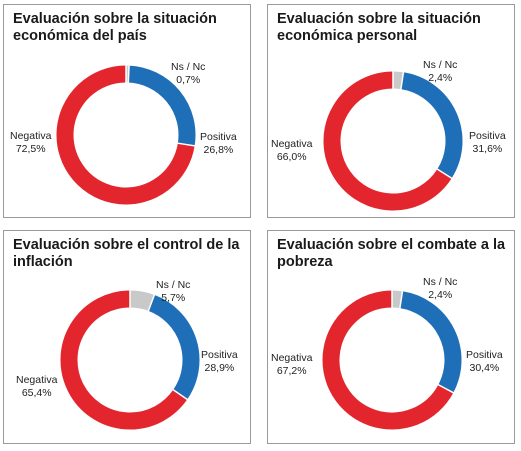  I want to click on label-negativa: Negativa 65,4%, so click(36, 387).